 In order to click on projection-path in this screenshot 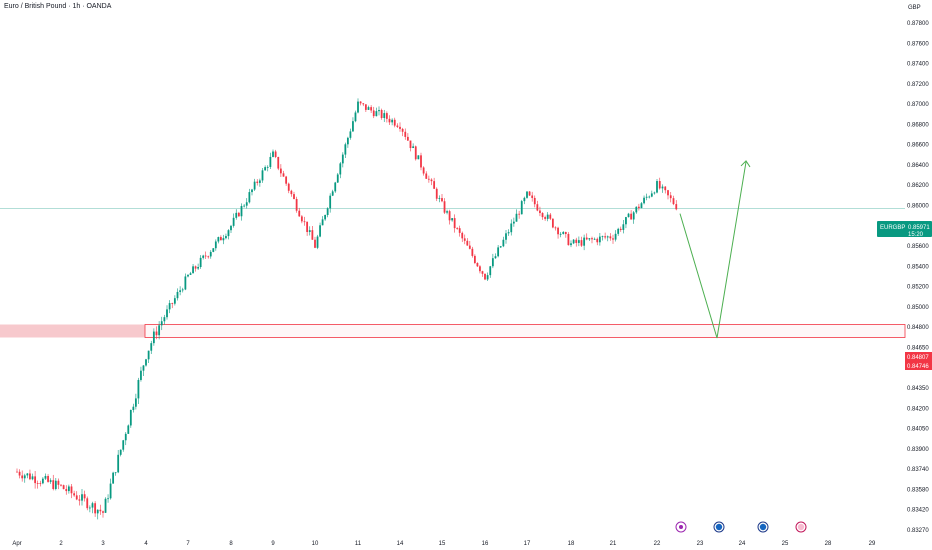, I will do `click(713, 250)`.